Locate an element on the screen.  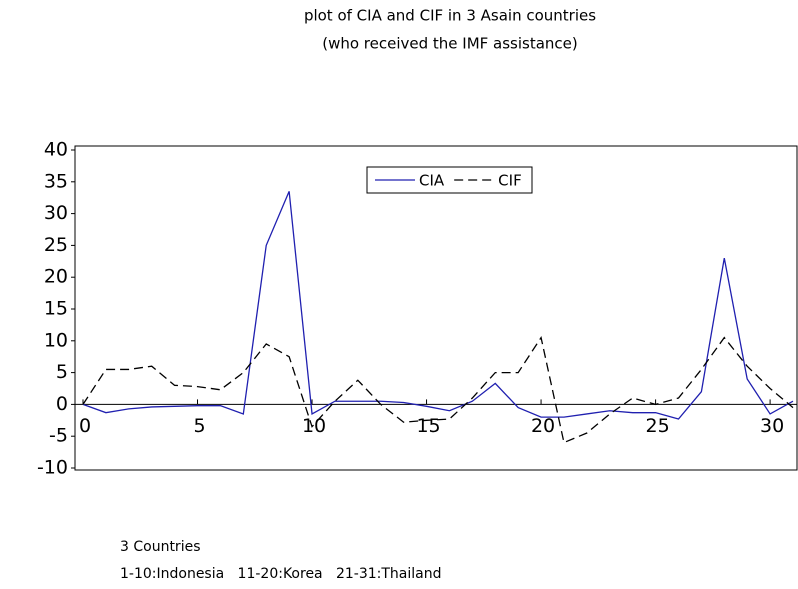
x-tick-label: 15 is located at coordinates (428, 426).